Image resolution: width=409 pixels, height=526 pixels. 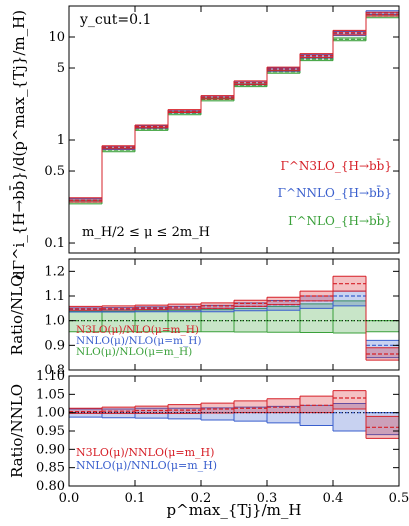 I want to click on ytick-label: 0.9, so click(x=54, y=345).